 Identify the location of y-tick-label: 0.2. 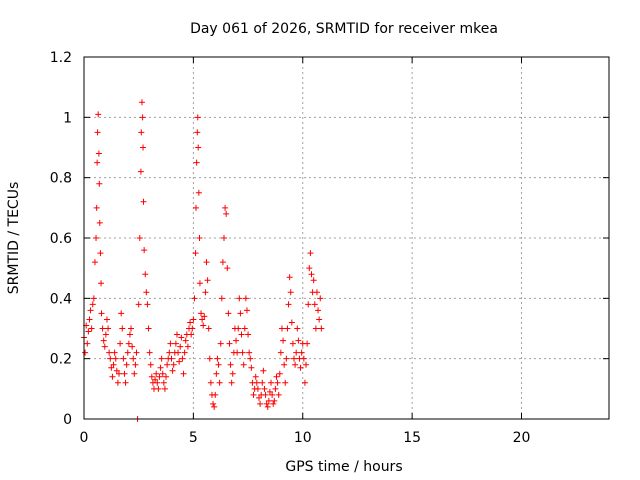
(61, 360).